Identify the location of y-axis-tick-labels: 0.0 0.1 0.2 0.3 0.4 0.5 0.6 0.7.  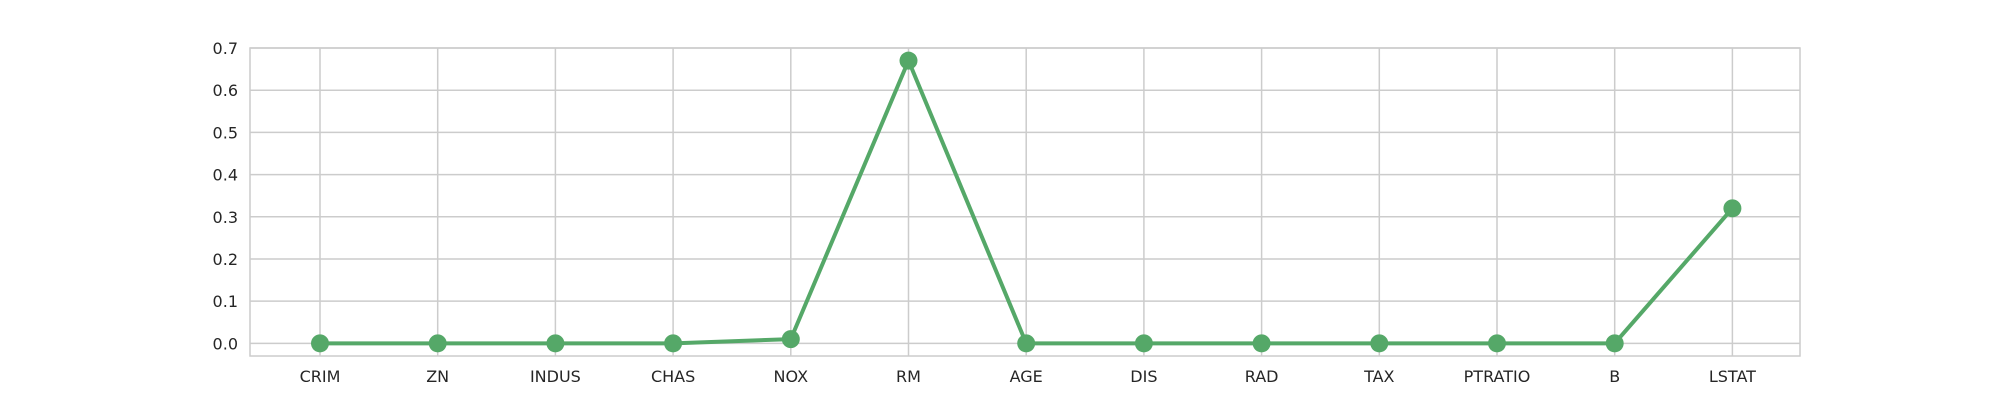
(225, 196).